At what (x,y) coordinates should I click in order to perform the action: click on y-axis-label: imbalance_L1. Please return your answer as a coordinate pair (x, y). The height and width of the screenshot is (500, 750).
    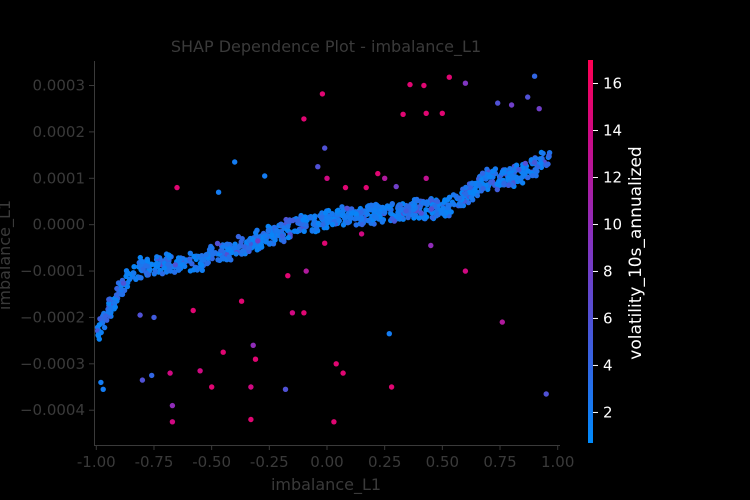
    Looking at the image, I should click on (7, 255).